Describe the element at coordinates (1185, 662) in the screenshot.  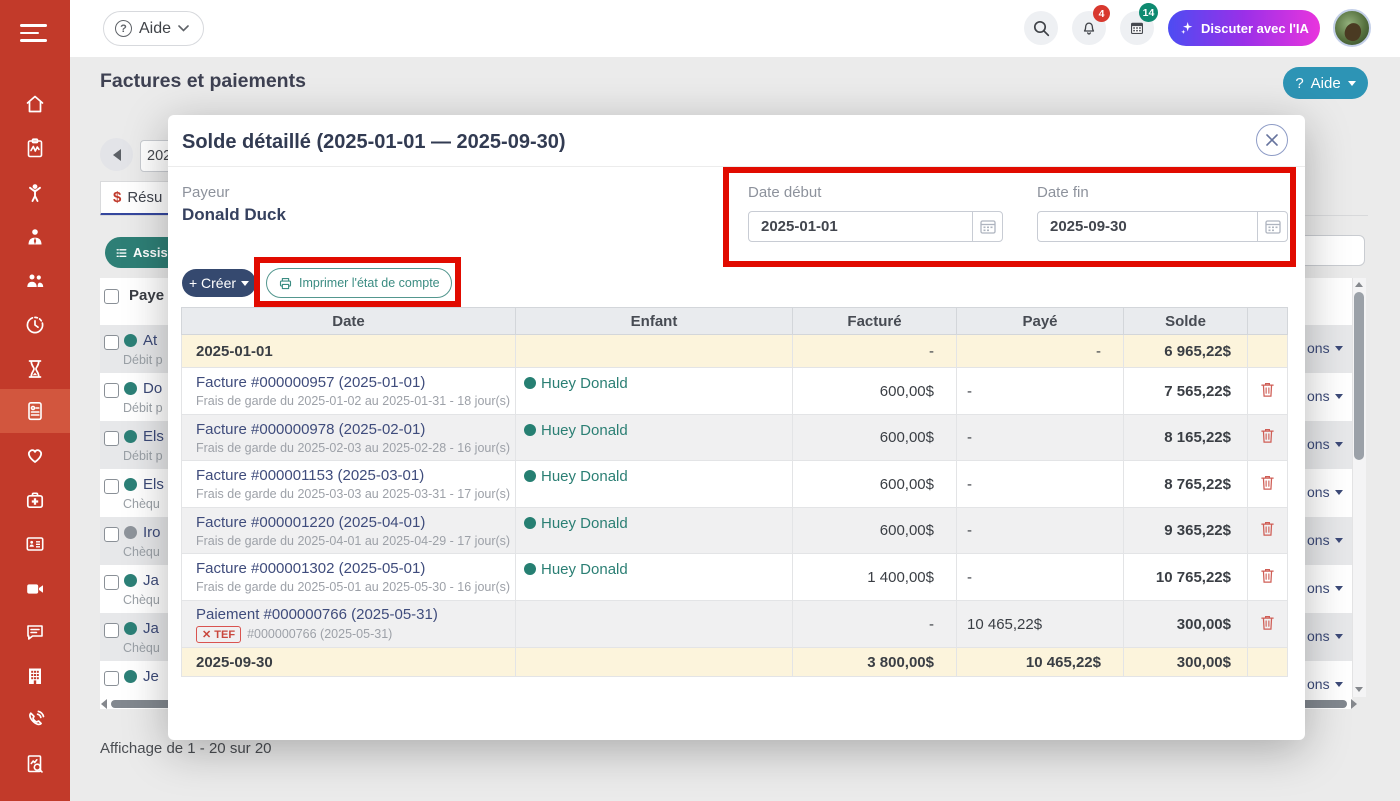
I see `solde-amount: 300,00$` at that location.